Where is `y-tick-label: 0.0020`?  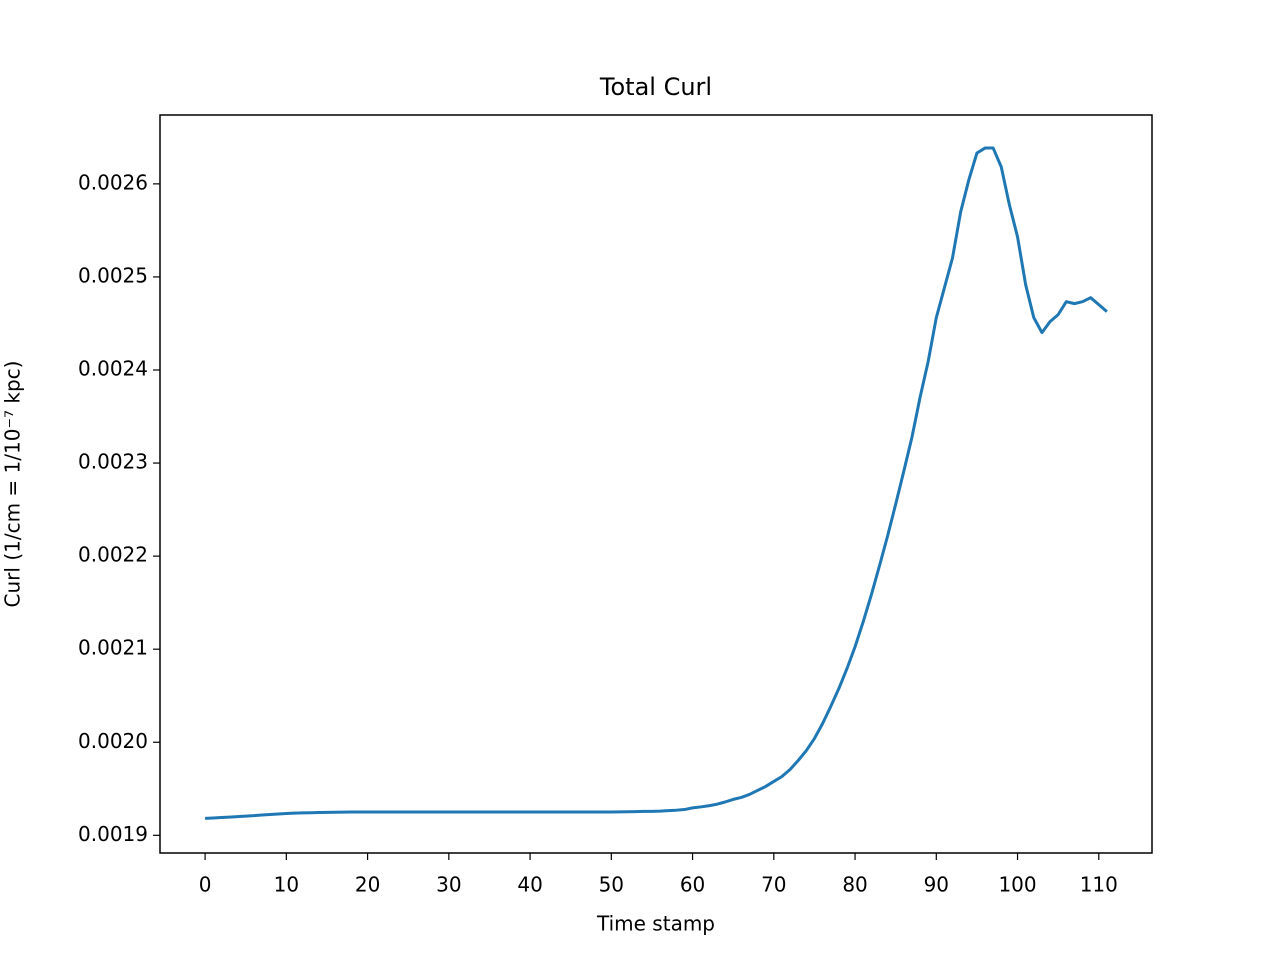 y-tick-label: 0.0020 is located at coordinates (113, 741).